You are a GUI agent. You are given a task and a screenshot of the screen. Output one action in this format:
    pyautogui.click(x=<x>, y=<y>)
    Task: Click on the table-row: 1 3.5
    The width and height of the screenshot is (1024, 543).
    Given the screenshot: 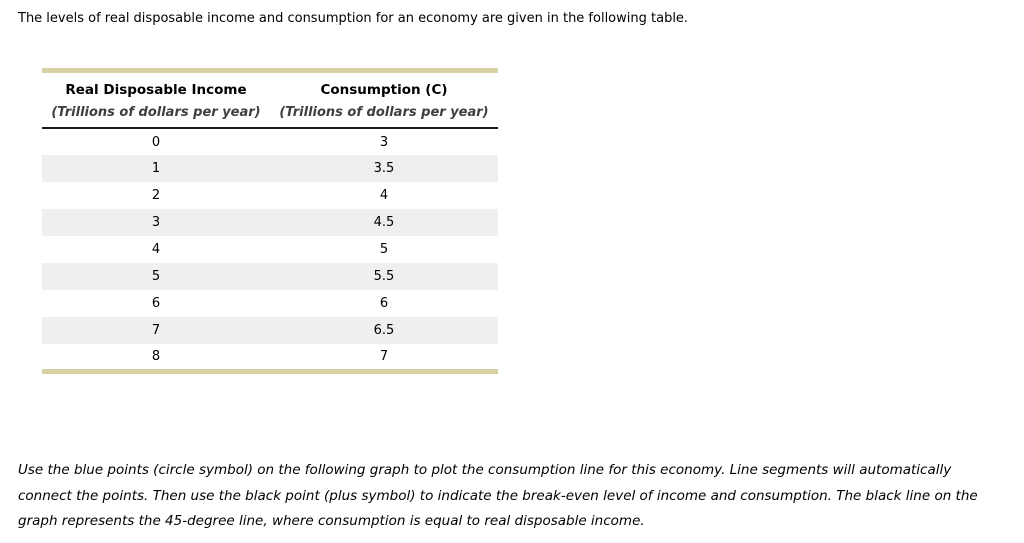 What is the action you would take?
    pyautogui.click(x=270, y=168)
    